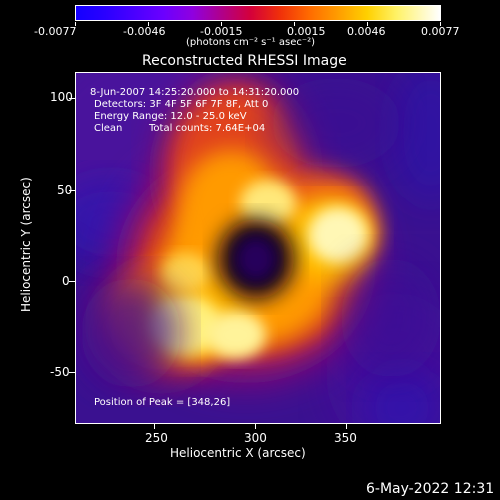 The width and height of the screenshot is (500, 500). What do you see at coordinates (430, 489) in the screenshot?
I see `footer-timestamp: 6-May-2022 12:31` at bounding box center [430, 489].